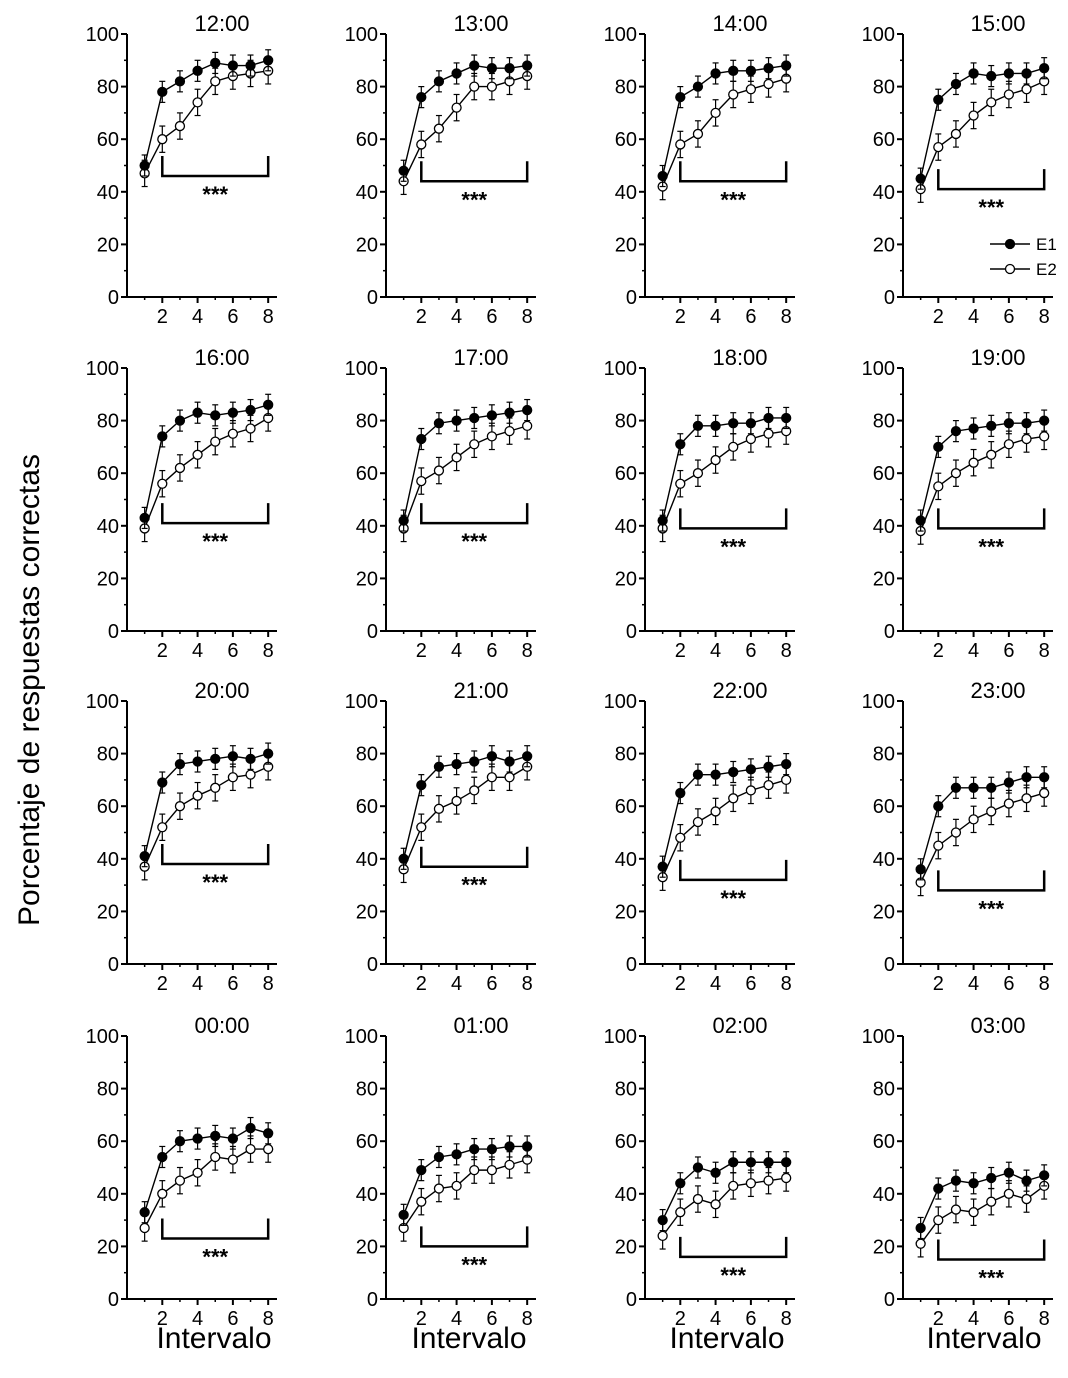 The width and height of the screenshot is (1068, 1378). Describe the element at coordinates (221, 1025) in the screenshot. I see `panel-title: 00:00` at that location.